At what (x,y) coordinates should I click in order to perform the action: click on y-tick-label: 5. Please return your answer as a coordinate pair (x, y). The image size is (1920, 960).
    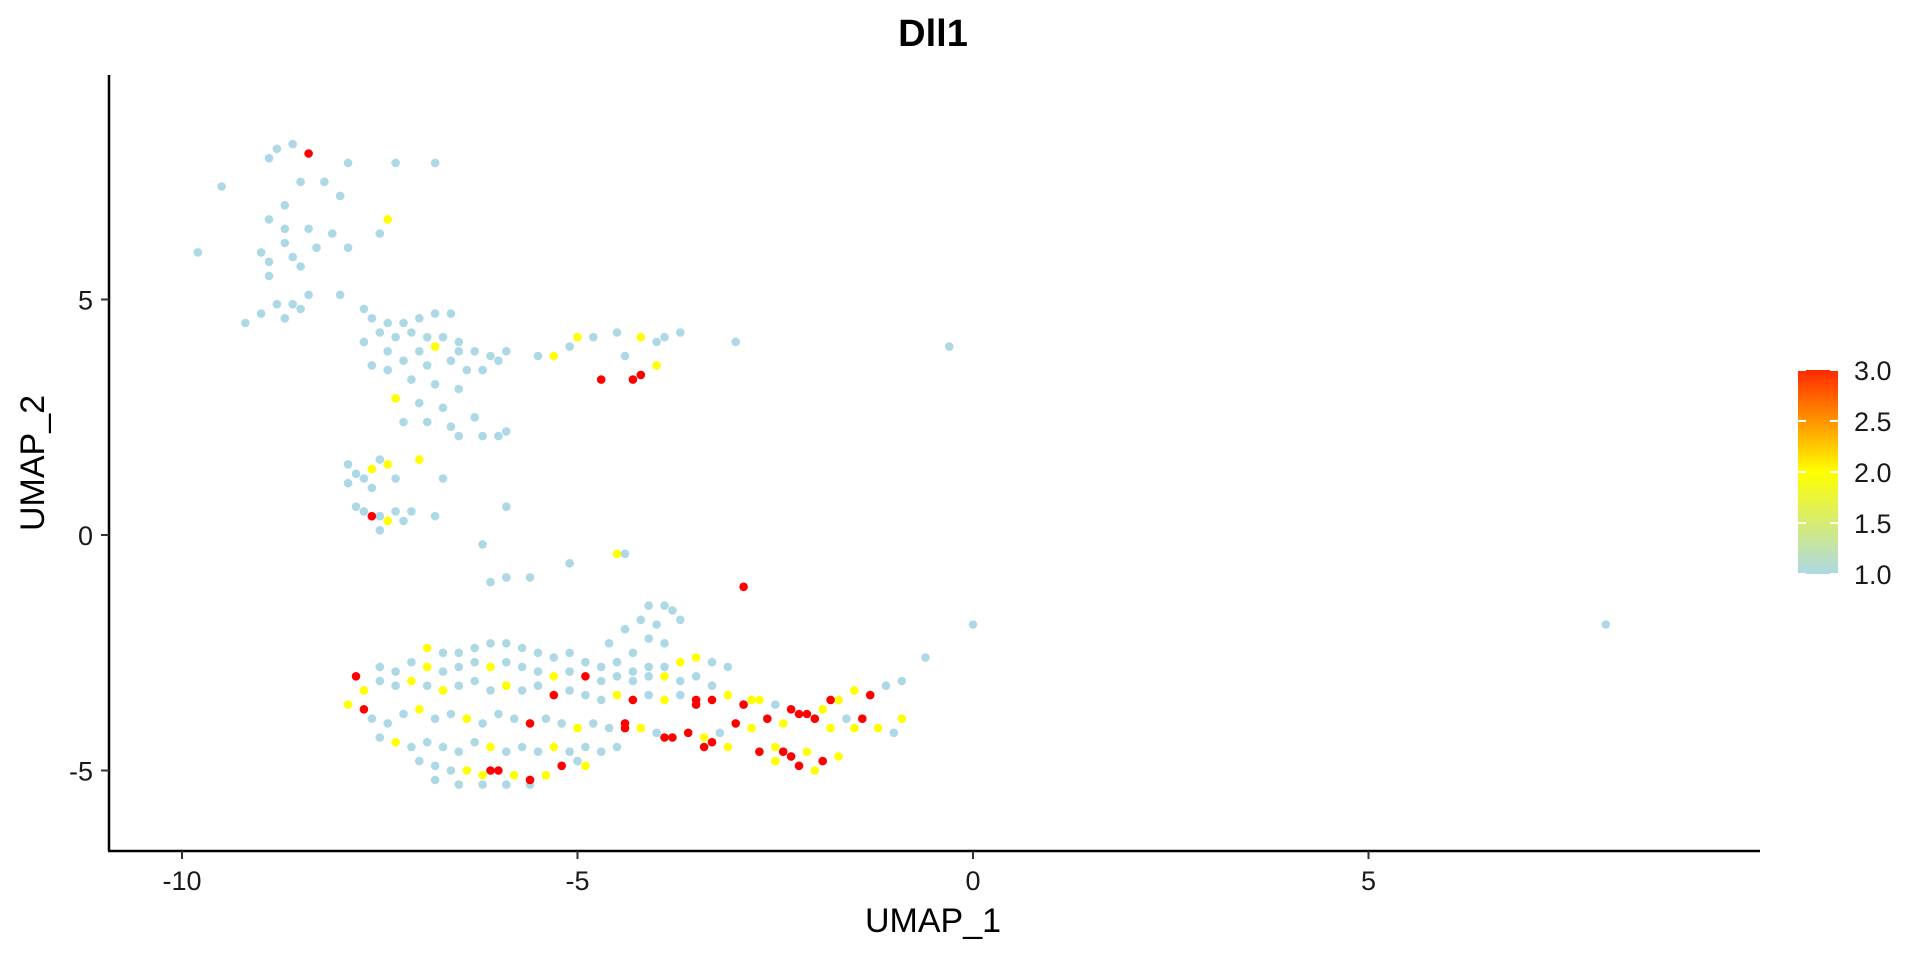
    Looking at the image, I should click on (85, 301).